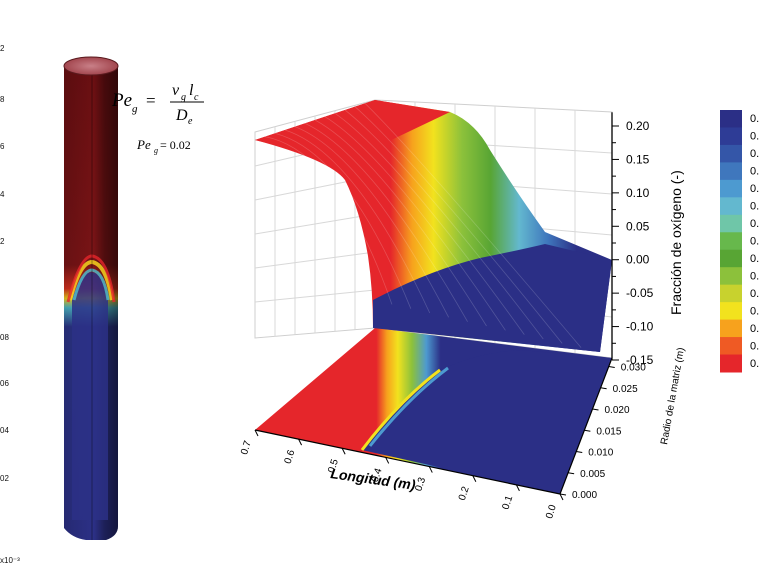  Describe the element at coordinates (586, 426) in the screenshot. I see `y-axis-line` at that location.